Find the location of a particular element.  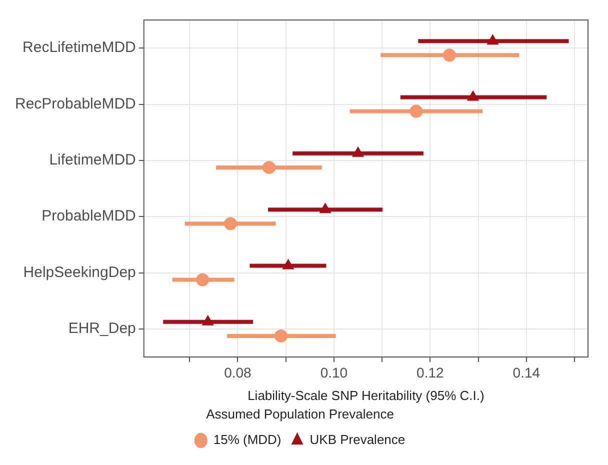

legend-label: 15% (MDD) is located at coordinates (247, 440).